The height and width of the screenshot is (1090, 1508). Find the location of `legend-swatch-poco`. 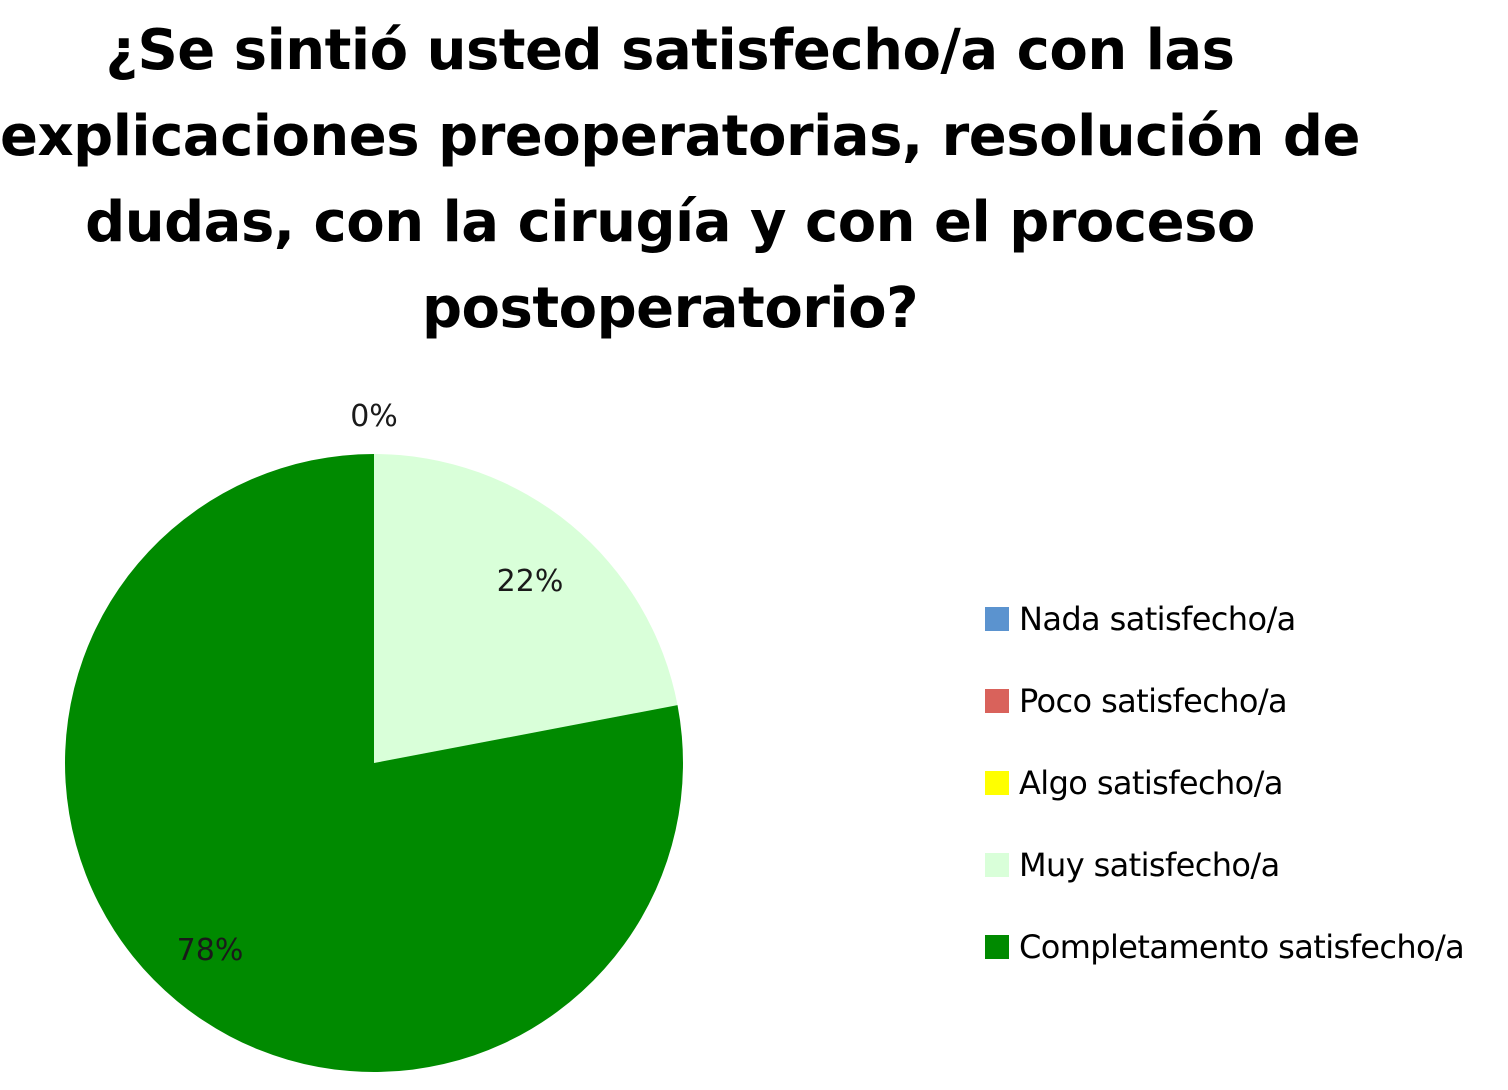

legend-swatch-poco is located at coordinates (997, 701).